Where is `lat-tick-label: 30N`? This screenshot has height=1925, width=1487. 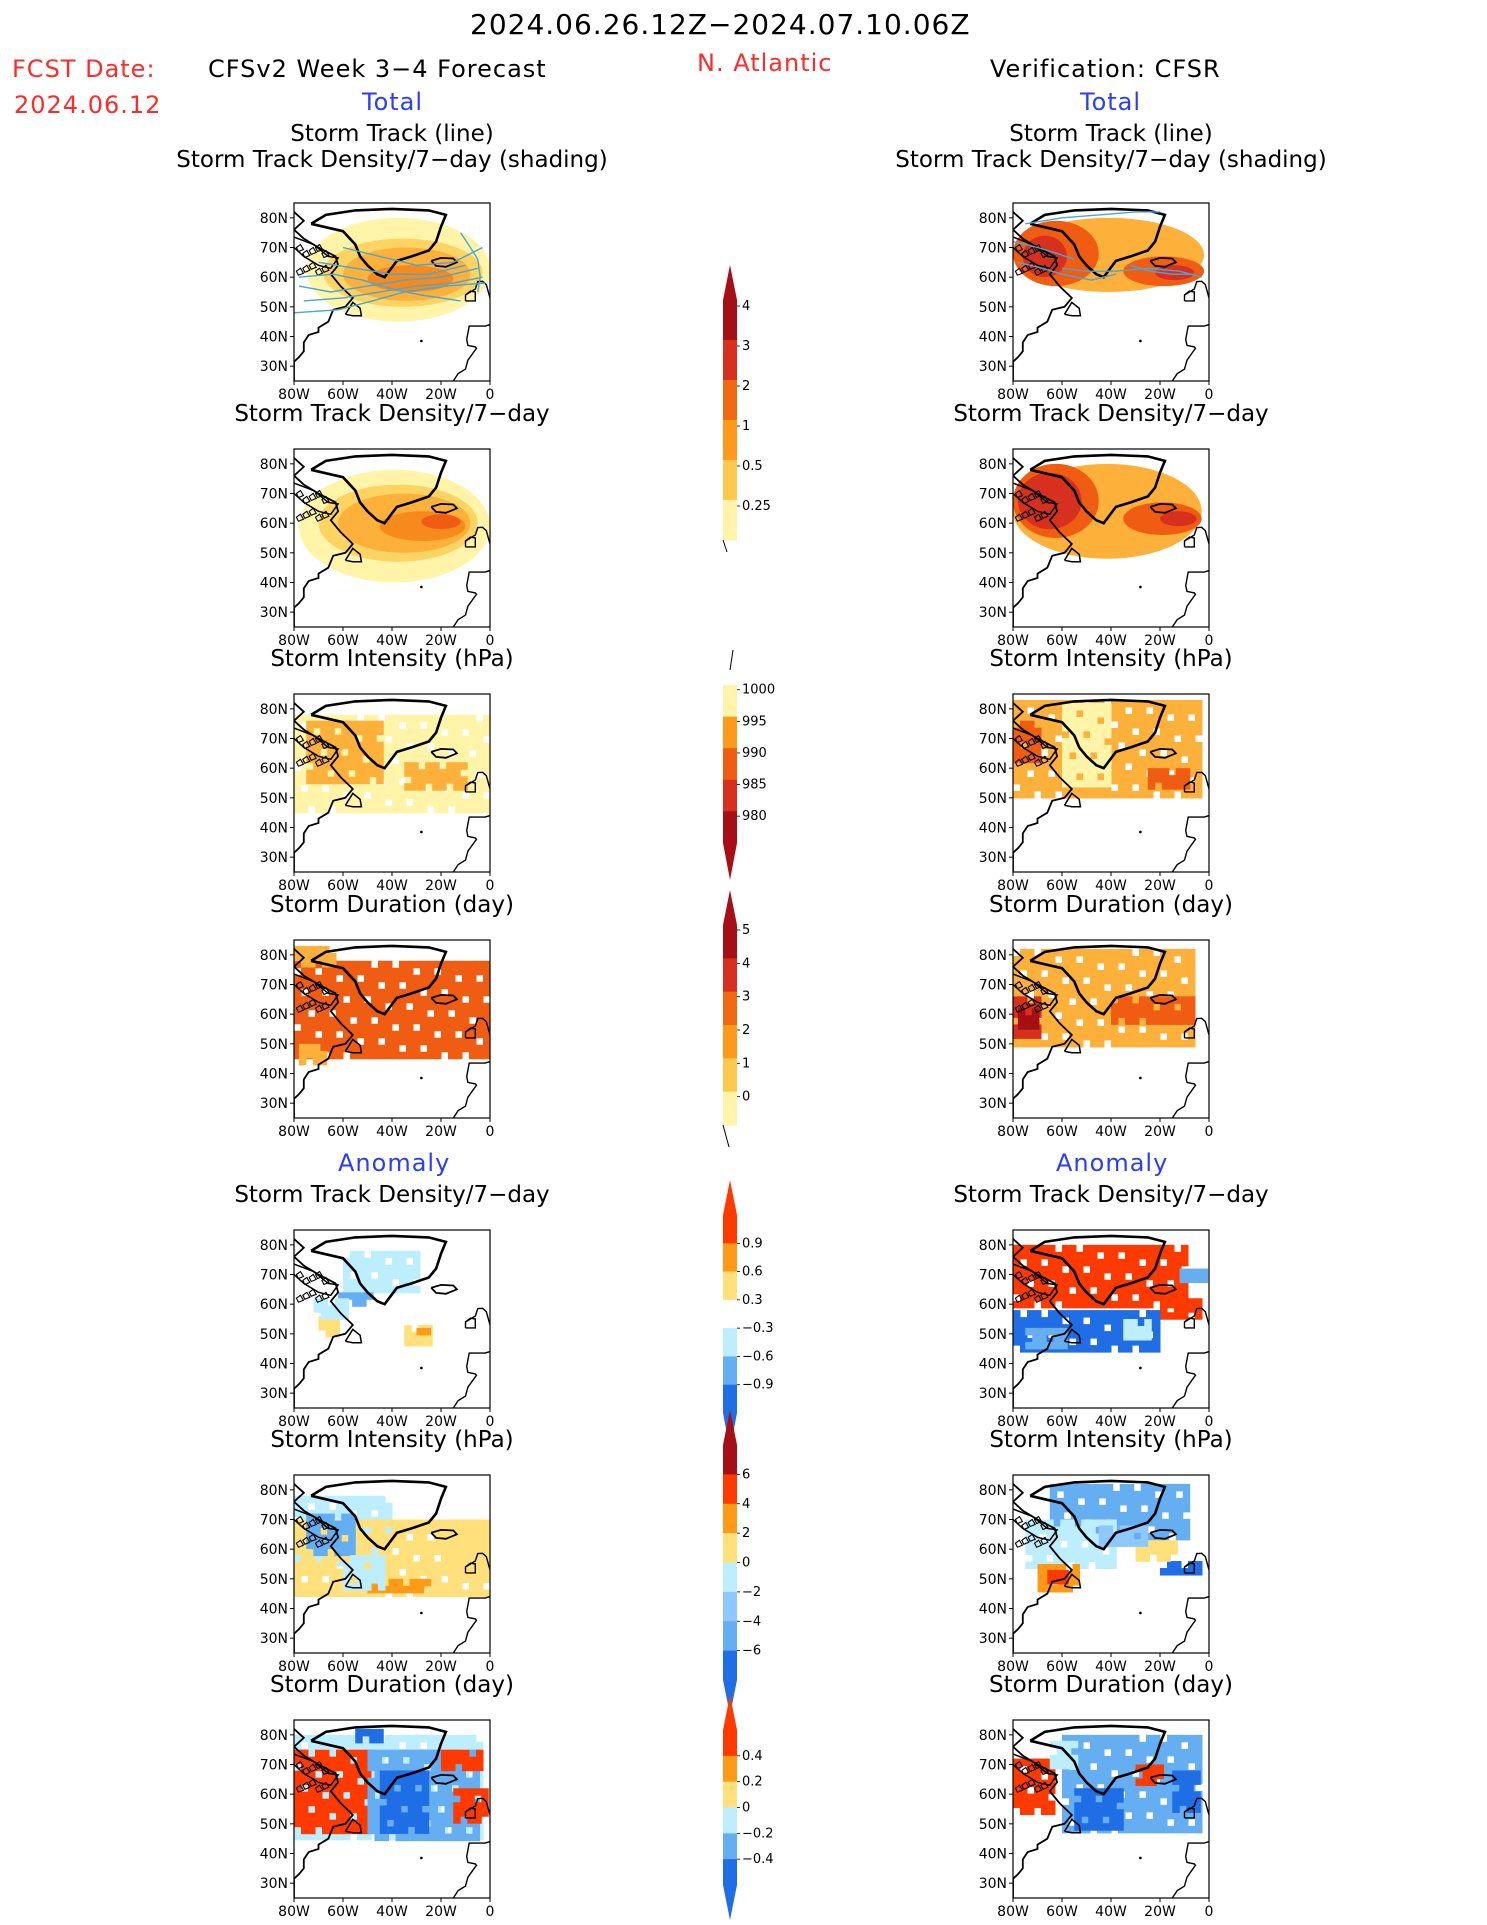
lat-tick-label: 30N is located at coordinates (993, 367).